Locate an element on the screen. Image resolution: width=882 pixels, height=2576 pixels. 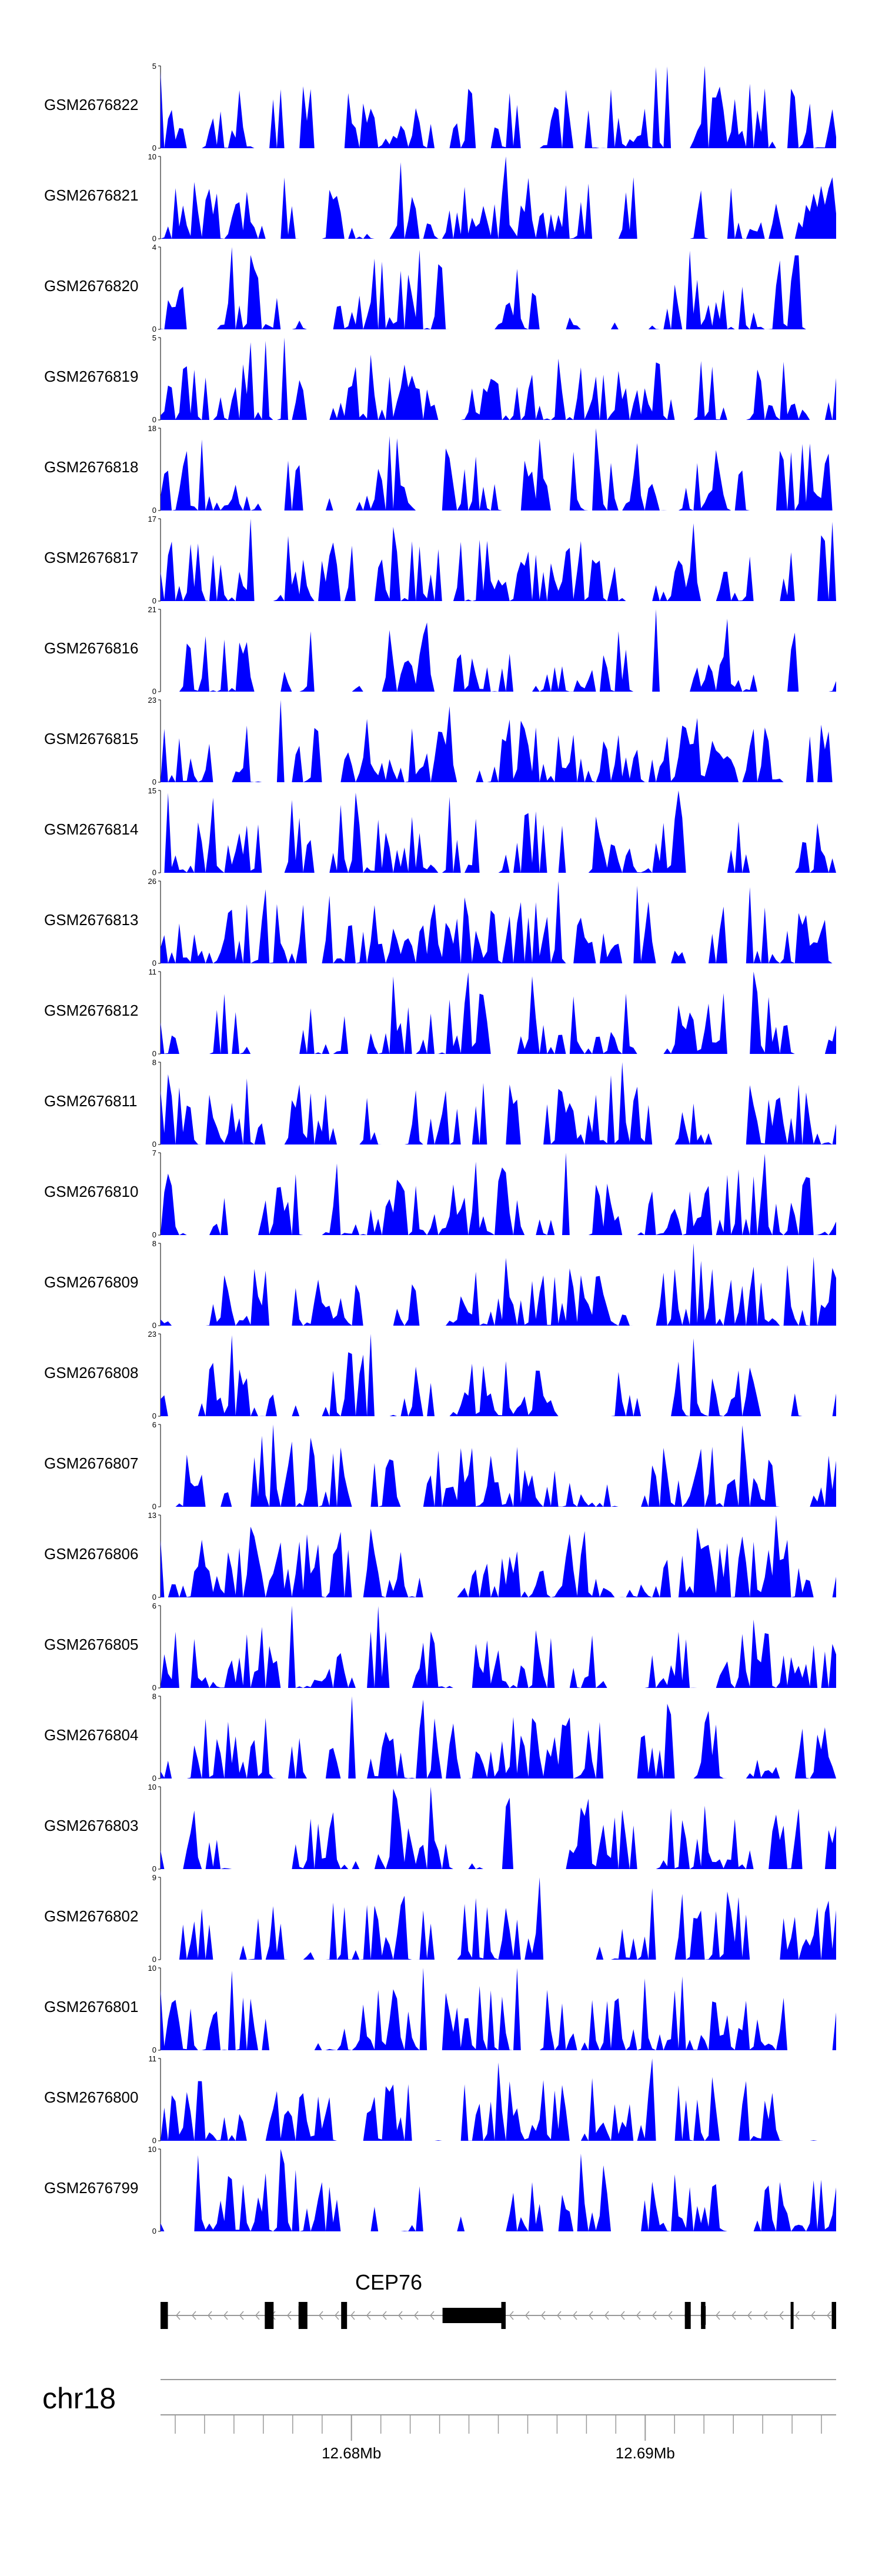
track-label: GSM2676820 is located at coordinates (91, 286).